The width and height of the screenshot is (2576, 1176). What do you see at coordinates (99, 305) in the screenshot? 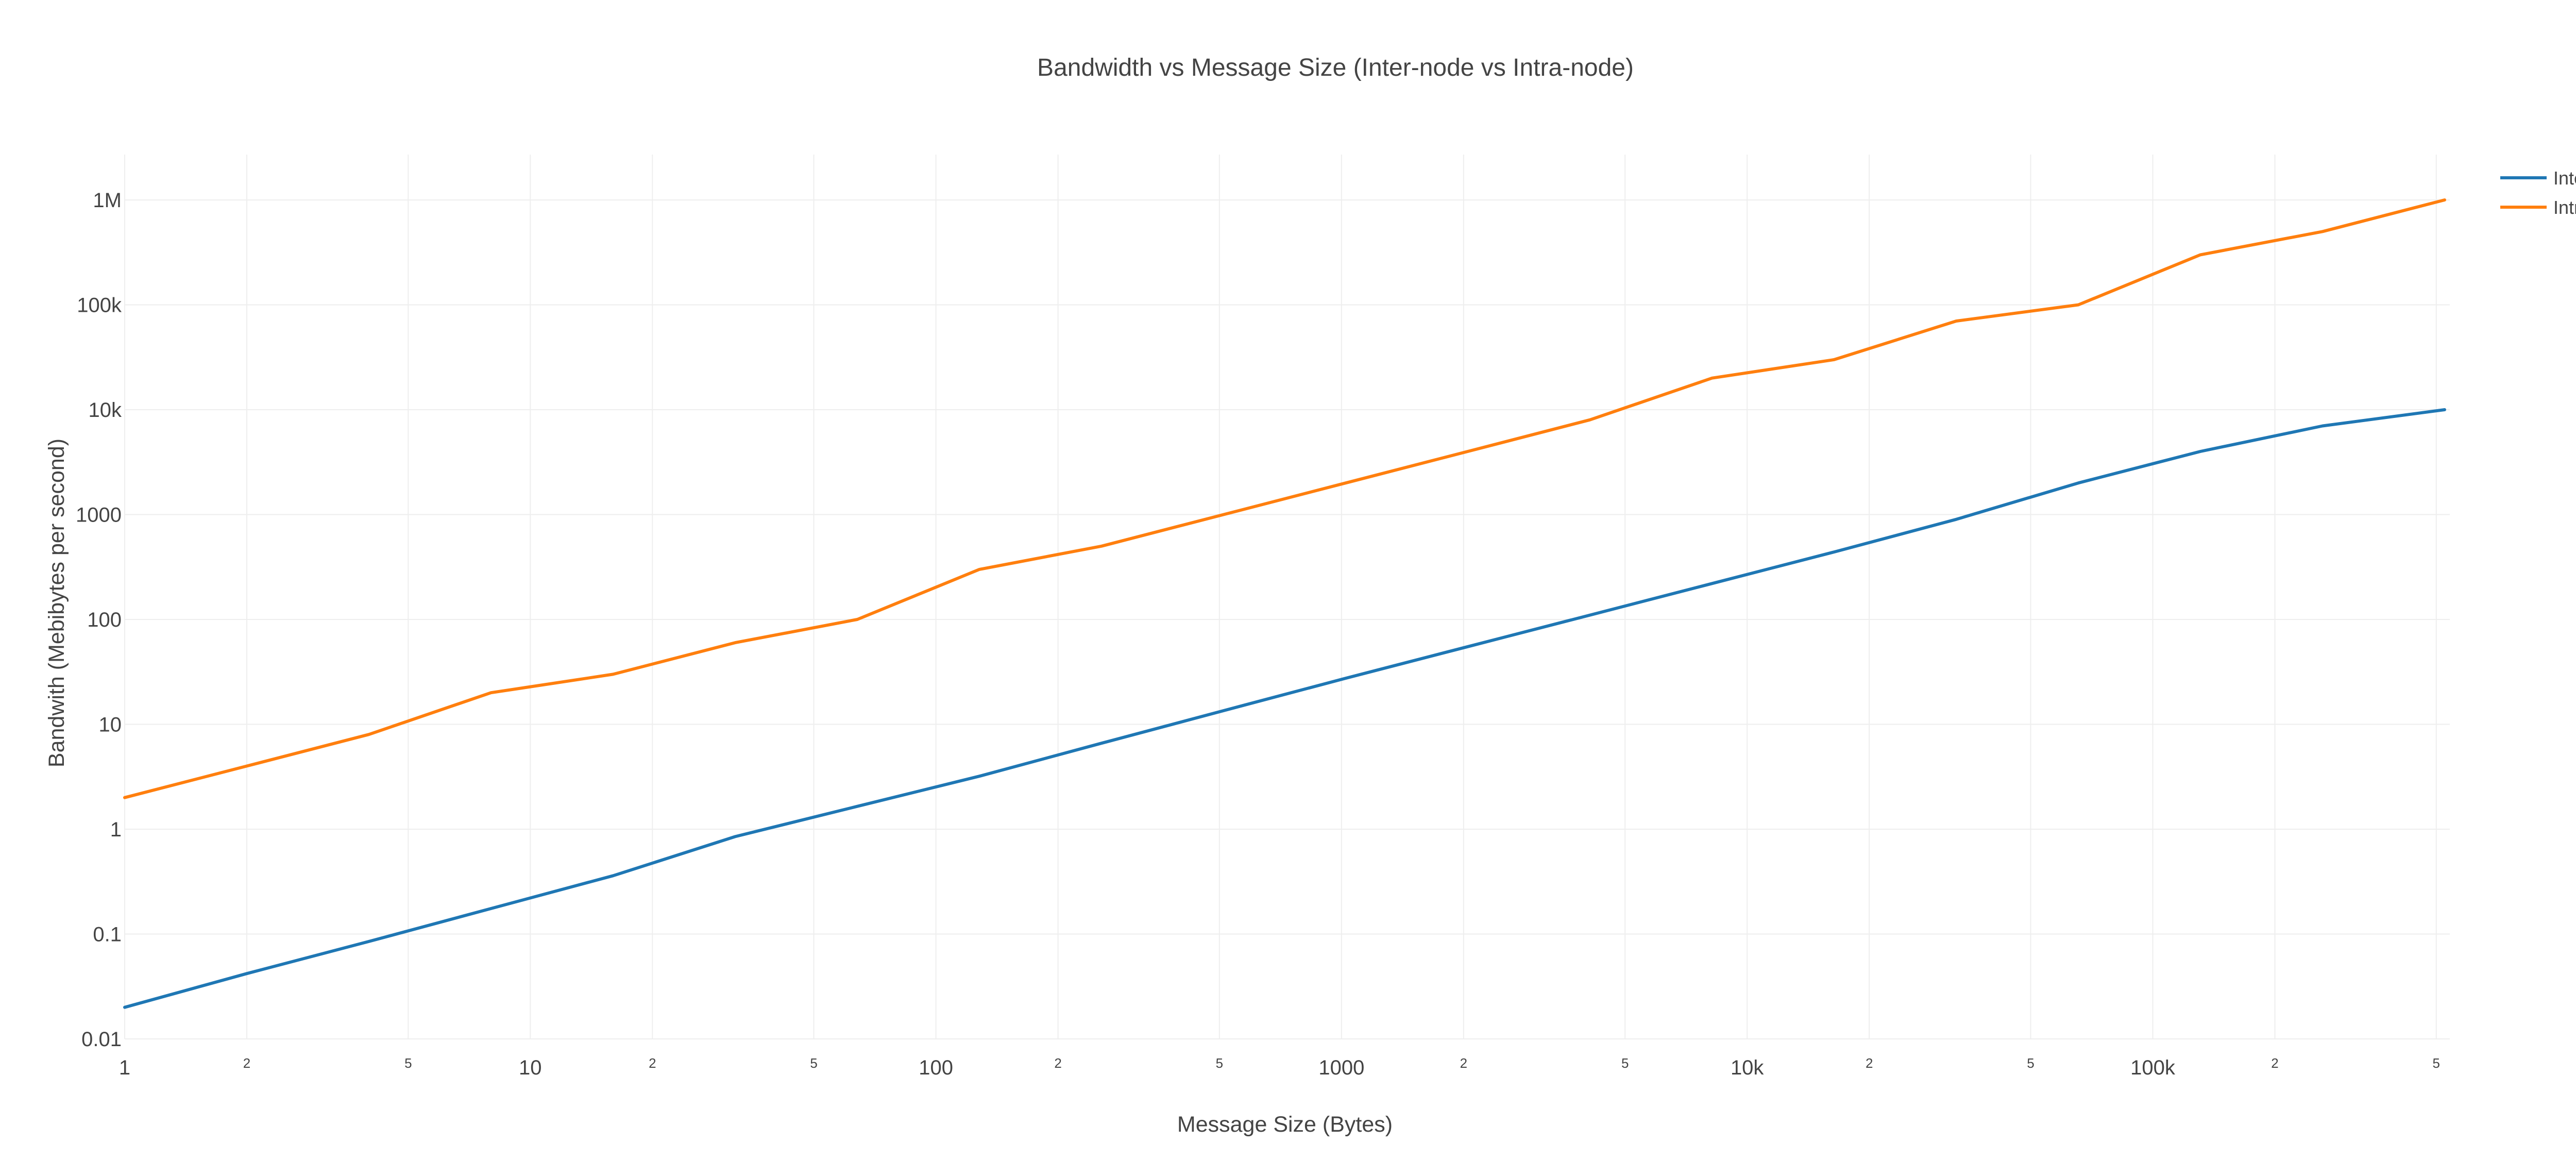
I see `y-tick-label: 100k` at bounding box center [99, 305].